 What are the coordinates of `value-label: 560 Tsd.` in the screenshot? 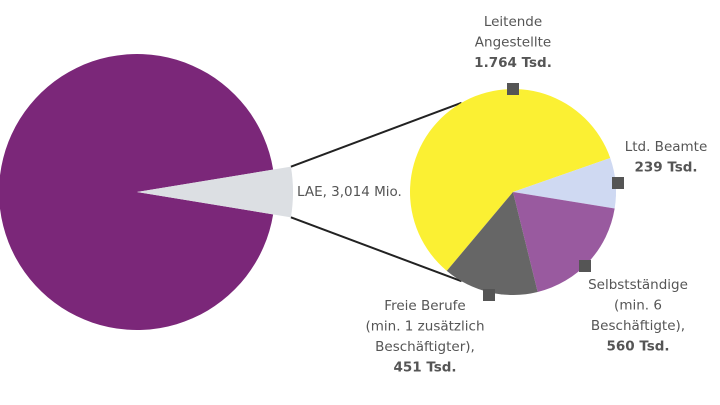 It's located at (637, 347).